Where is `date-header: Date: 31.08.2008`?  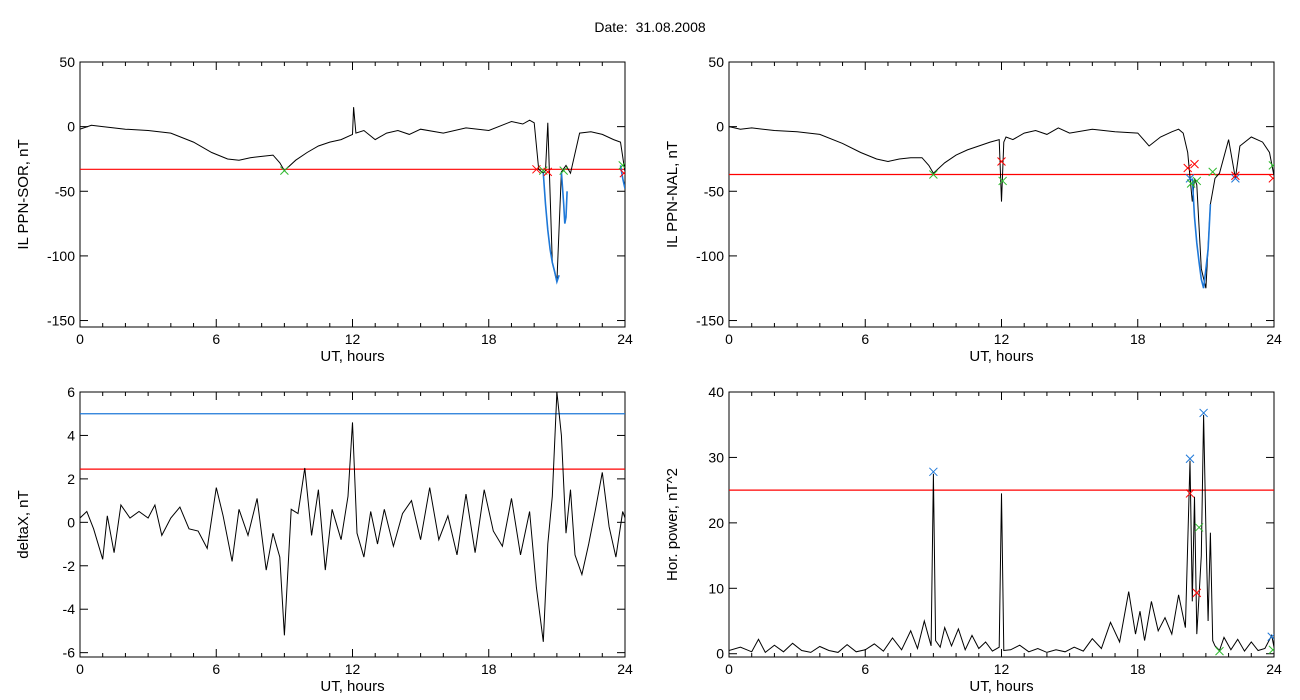 date-header: Date: 31.08.2008 is located at coordinates (650, 27).